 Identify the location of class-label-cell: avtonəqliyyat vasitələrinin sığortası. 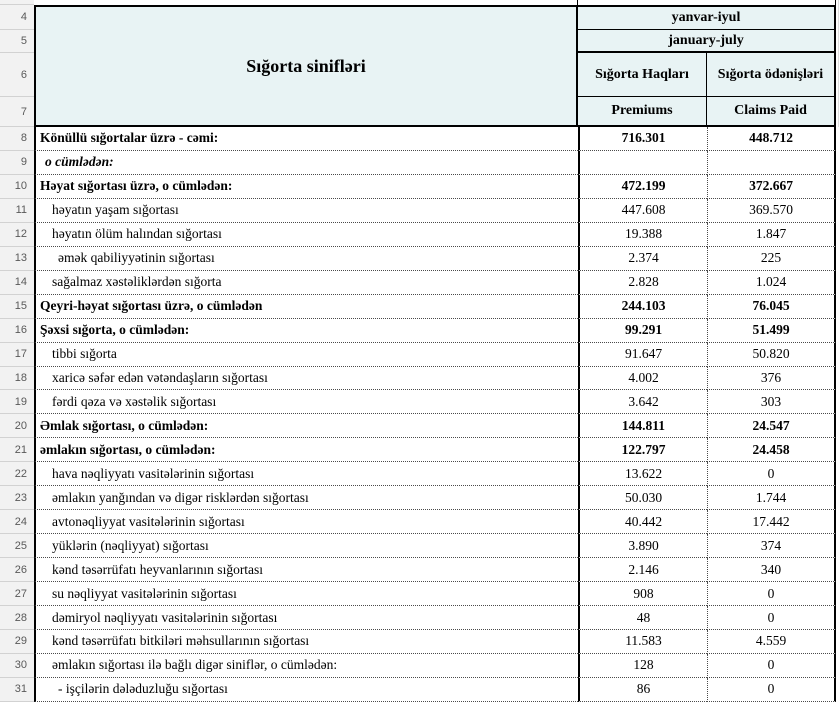
(306, 522).